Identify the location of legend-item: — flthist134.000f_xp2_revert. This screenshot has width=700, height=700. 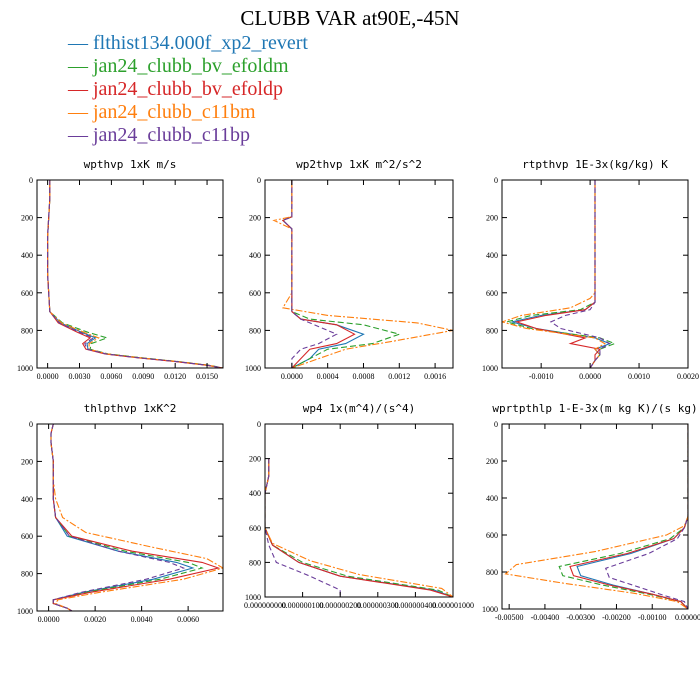
(188, 43).